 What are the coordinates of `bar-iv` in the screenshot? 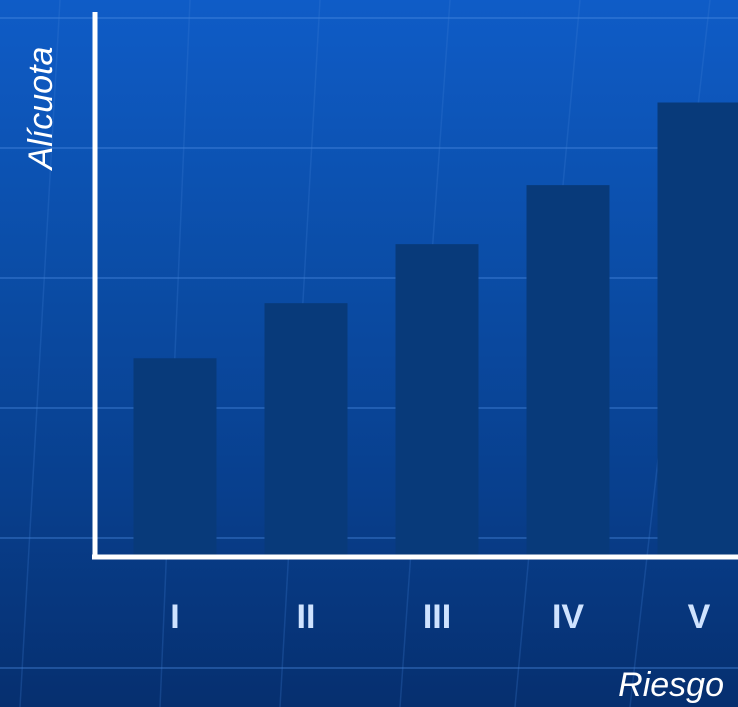 It's located at (568, 370).